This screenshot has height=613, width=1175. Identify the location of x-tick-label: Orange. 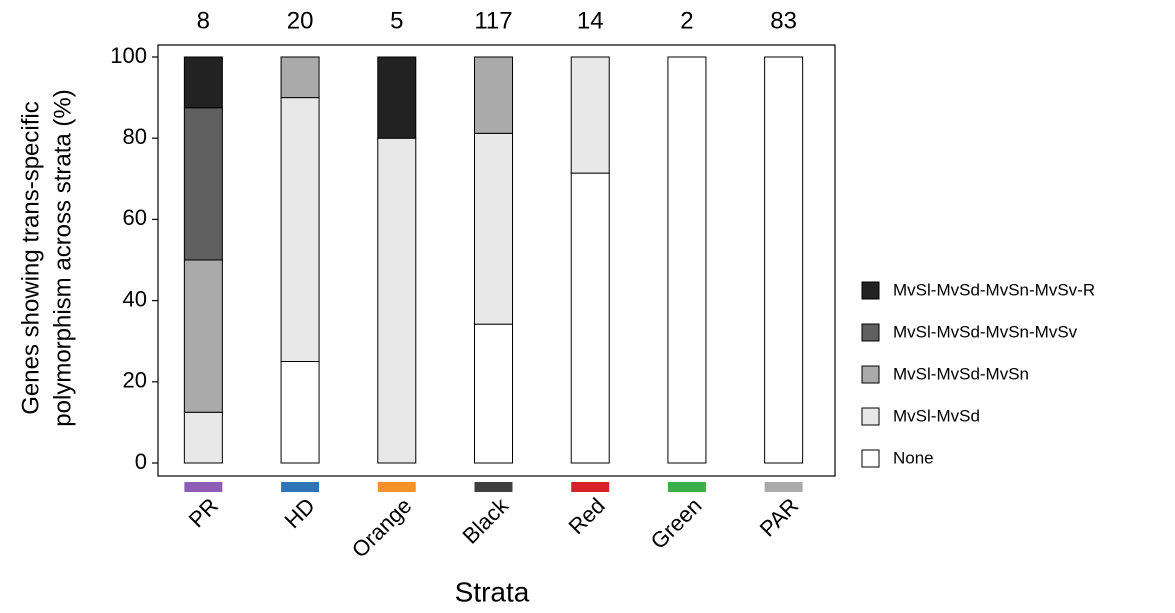
(382, 528).